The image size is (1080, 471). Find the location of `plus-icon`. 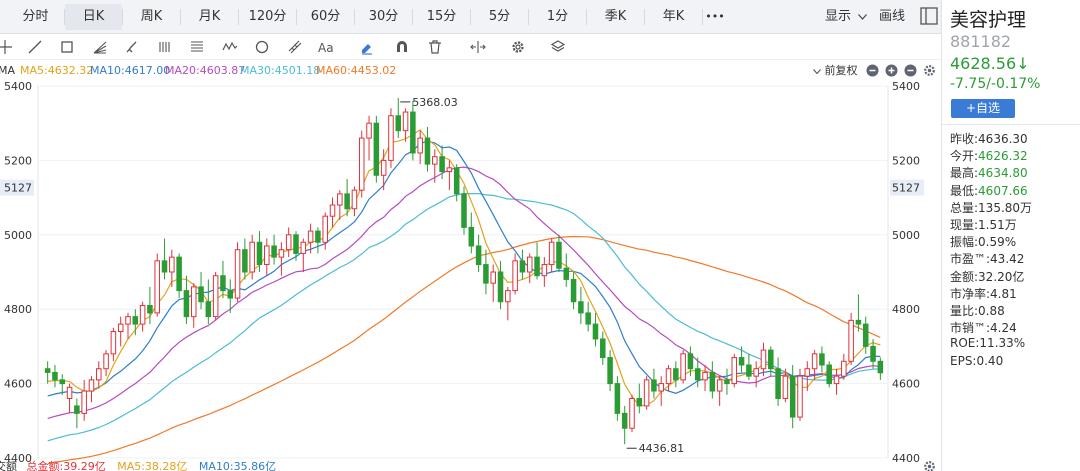

plus-icon is located at coordinates (891, 70).